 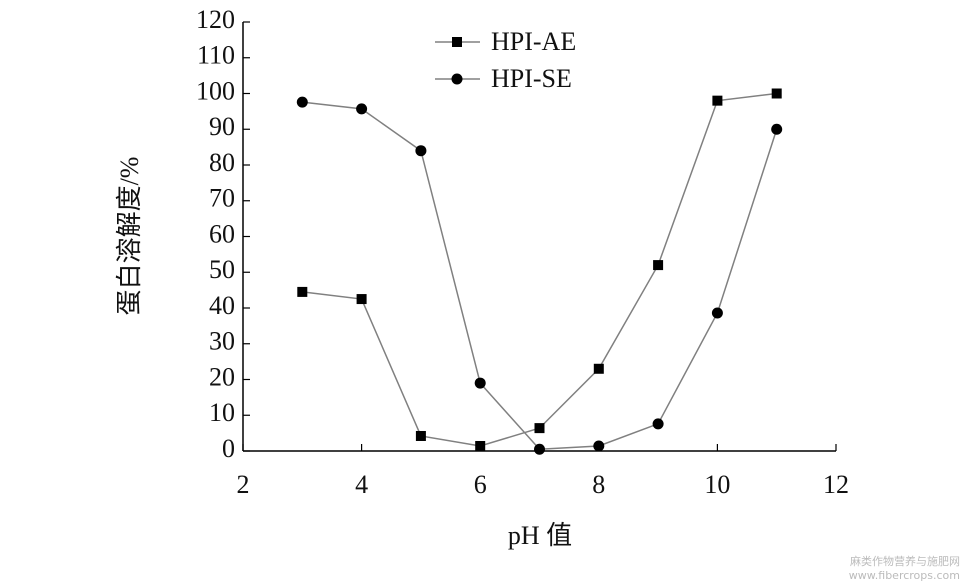 I want to click on x-tick-label: 10, so click(x=717, y=484).